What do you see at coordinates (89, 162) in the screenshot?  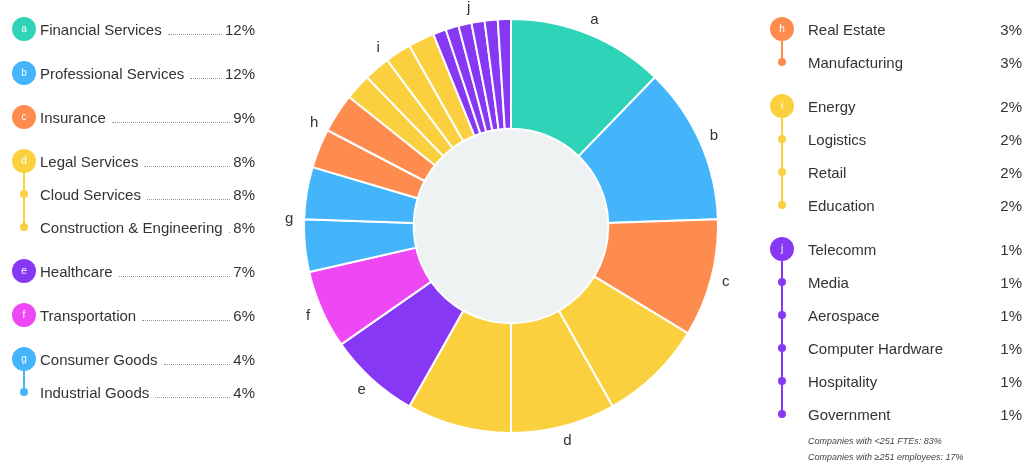 I see `legend-label: Legal Services` at bounding box center [89, 162].